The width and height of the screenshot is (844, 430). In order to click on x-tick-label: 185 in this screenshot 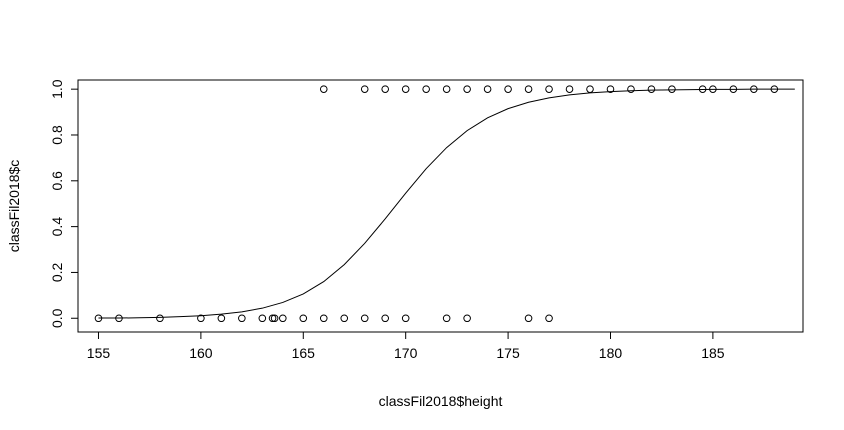, I will do `click(713, 353)`.